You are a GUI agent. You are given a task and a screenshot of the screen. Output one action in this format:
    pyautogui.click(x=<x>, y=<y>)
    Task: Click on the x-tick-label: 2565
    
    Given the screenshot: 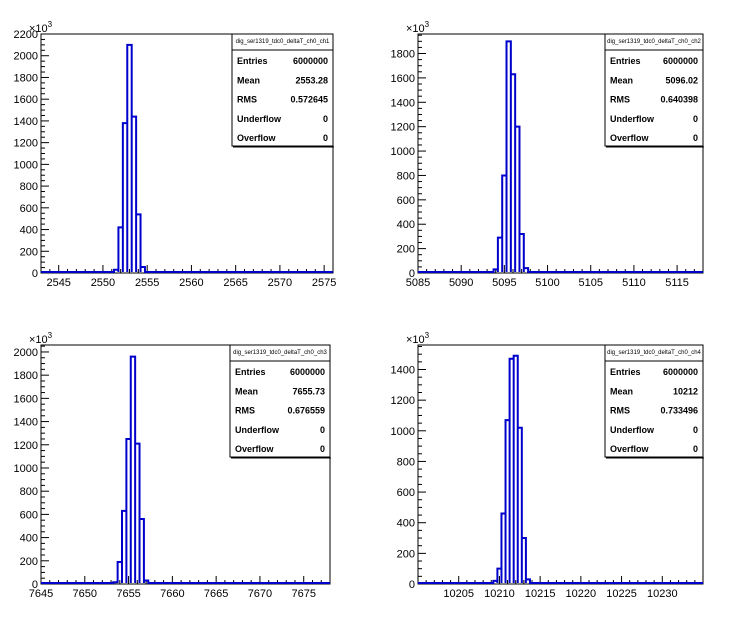 What is the action you would take?
    pyautogui.click(x=235, y=283)
    